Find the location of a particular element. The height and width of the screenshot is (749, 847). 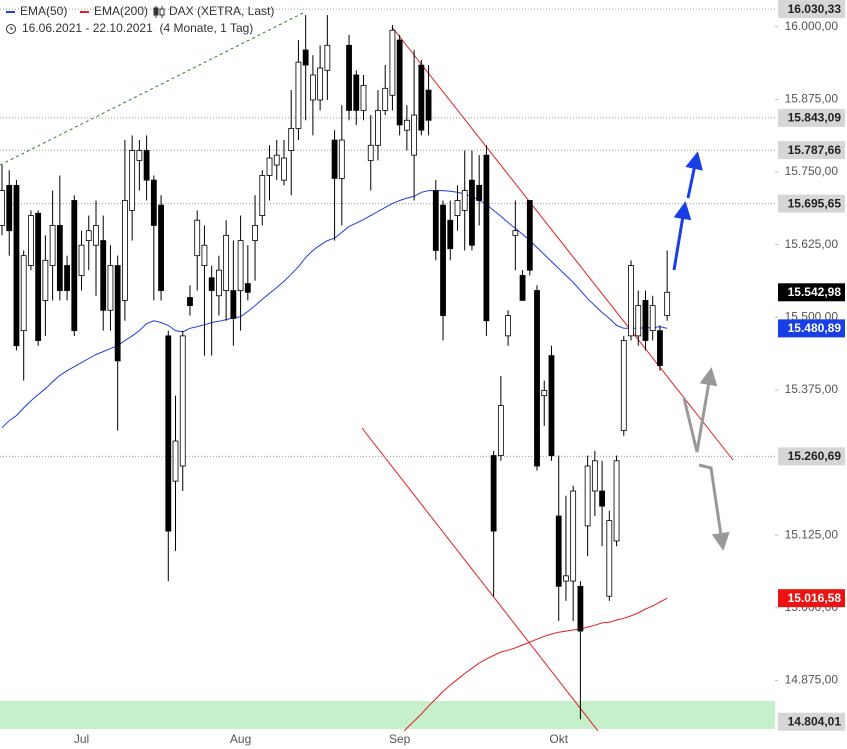

level-label: 15.695,65 is located at coordinates (815, 203).